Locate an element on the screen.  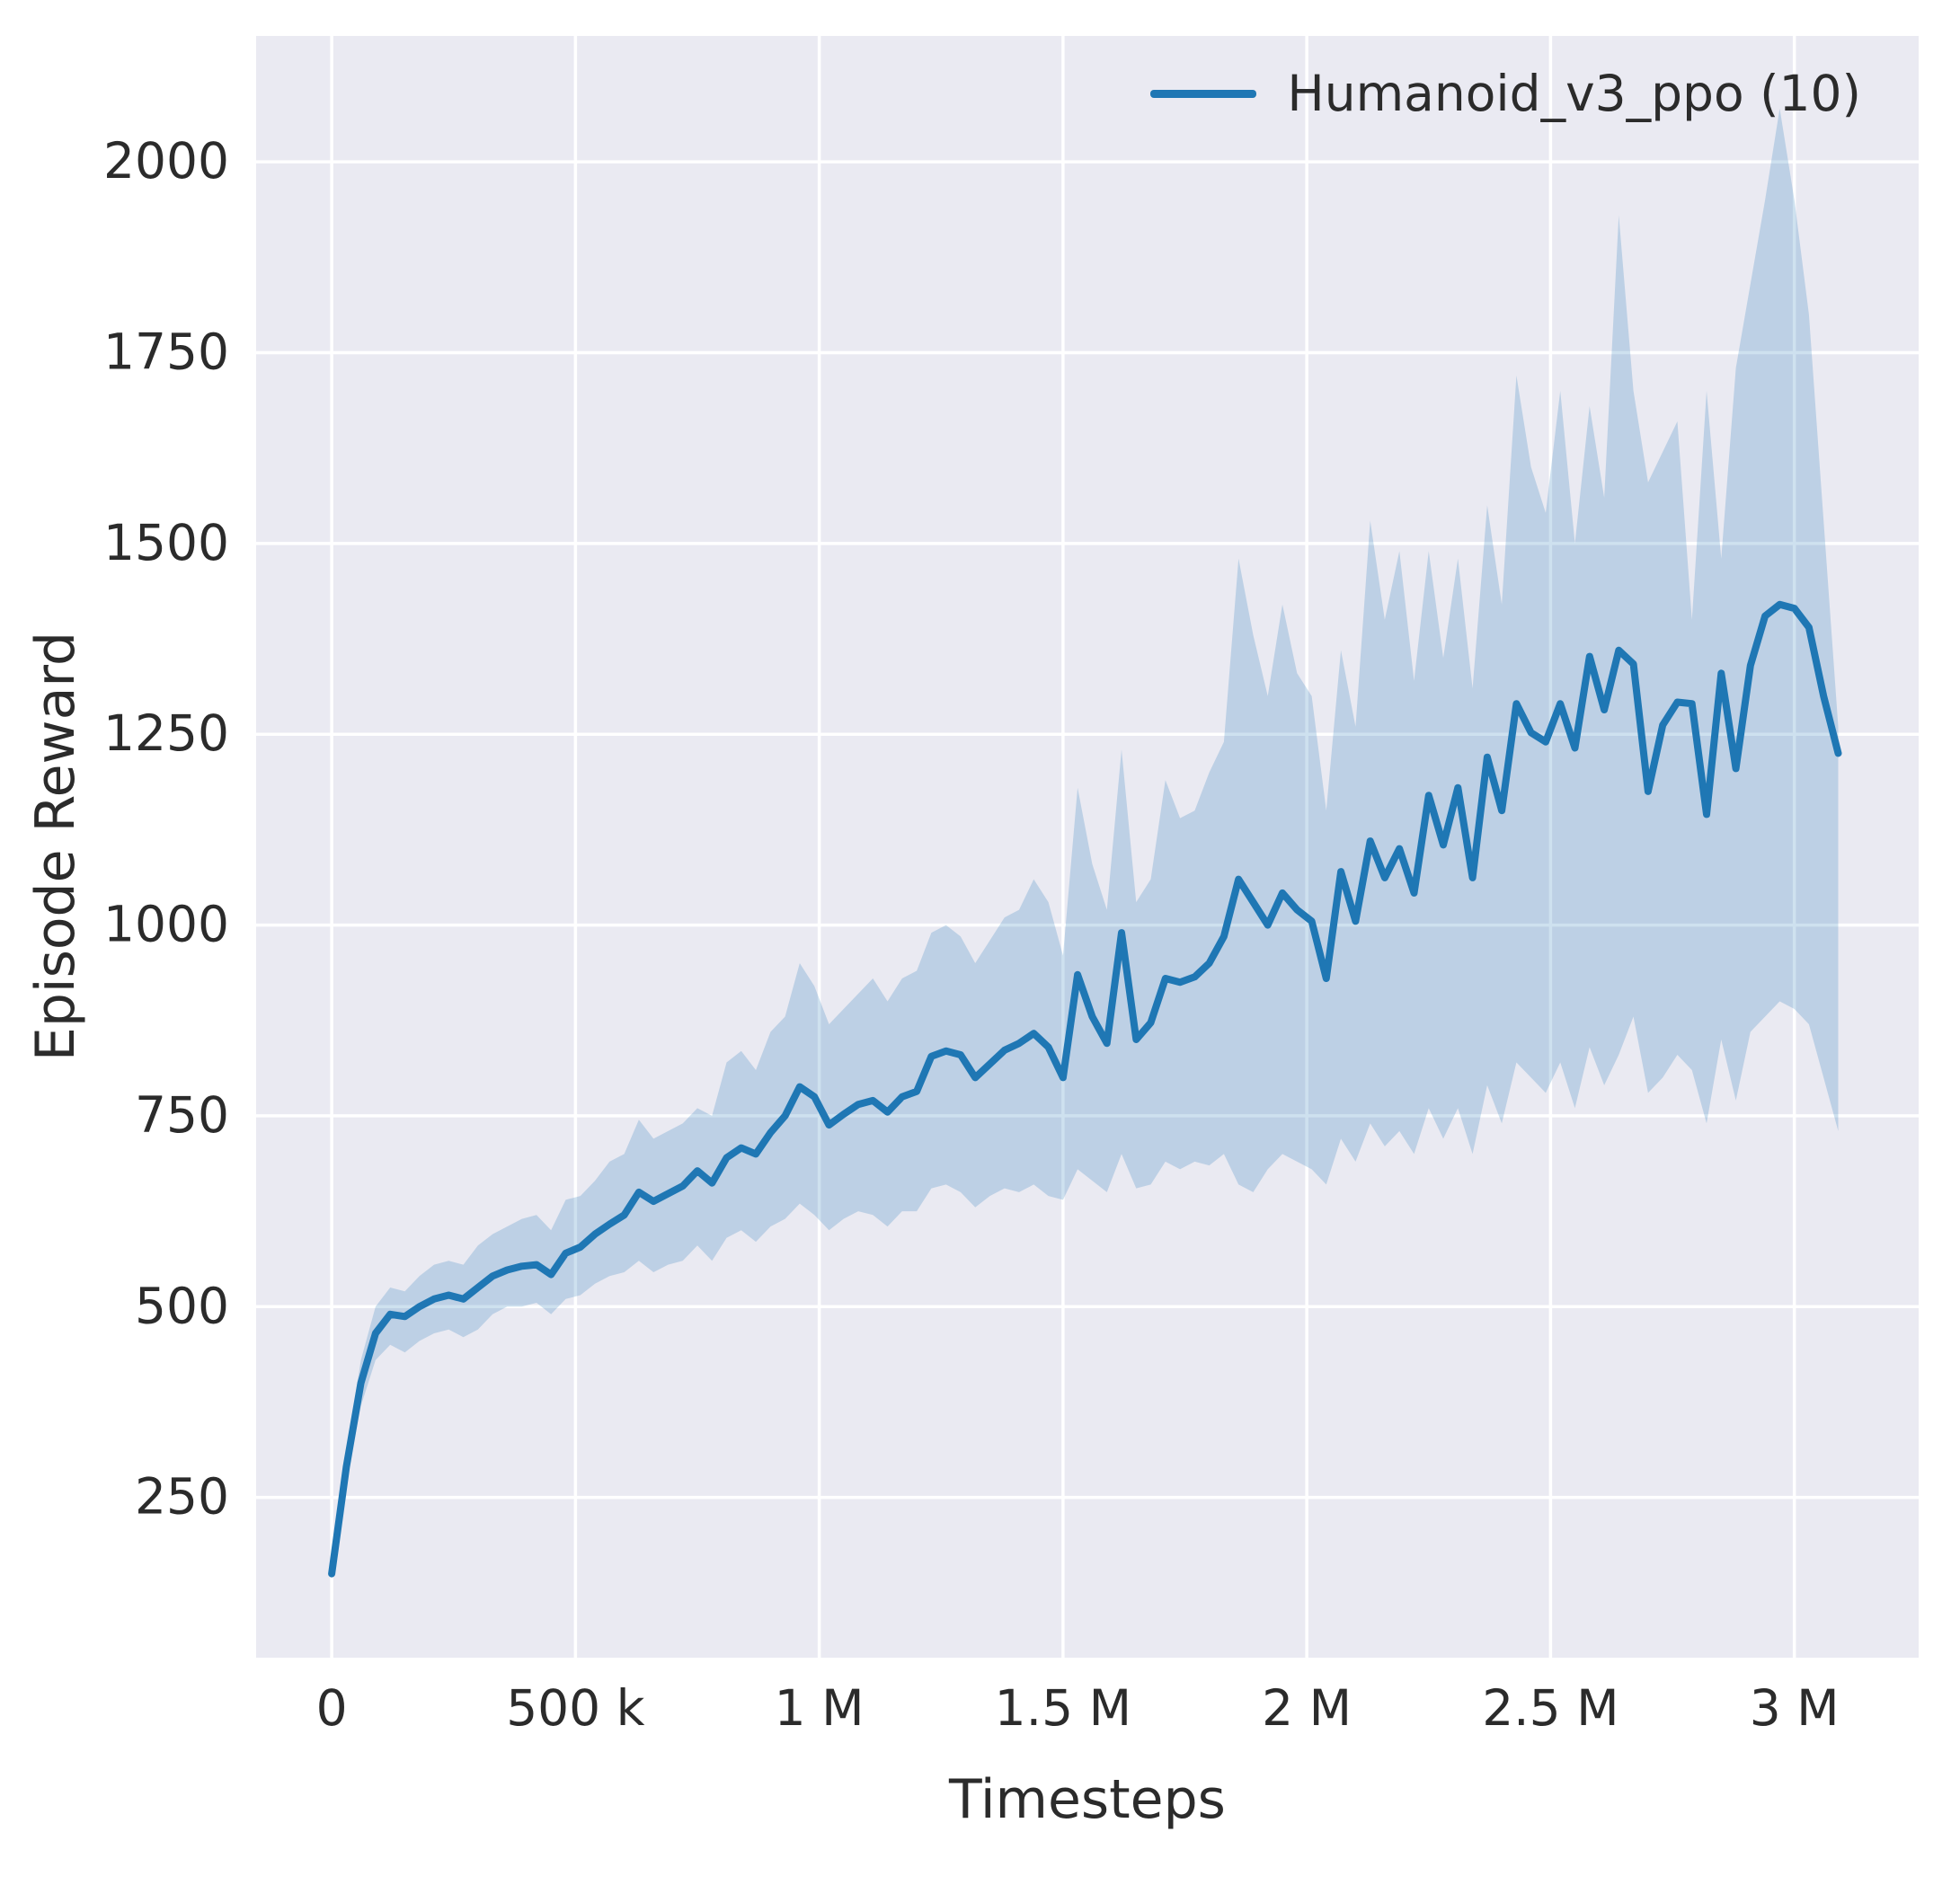
y-tick-label: 1250 is located at coordinates (166, 733).